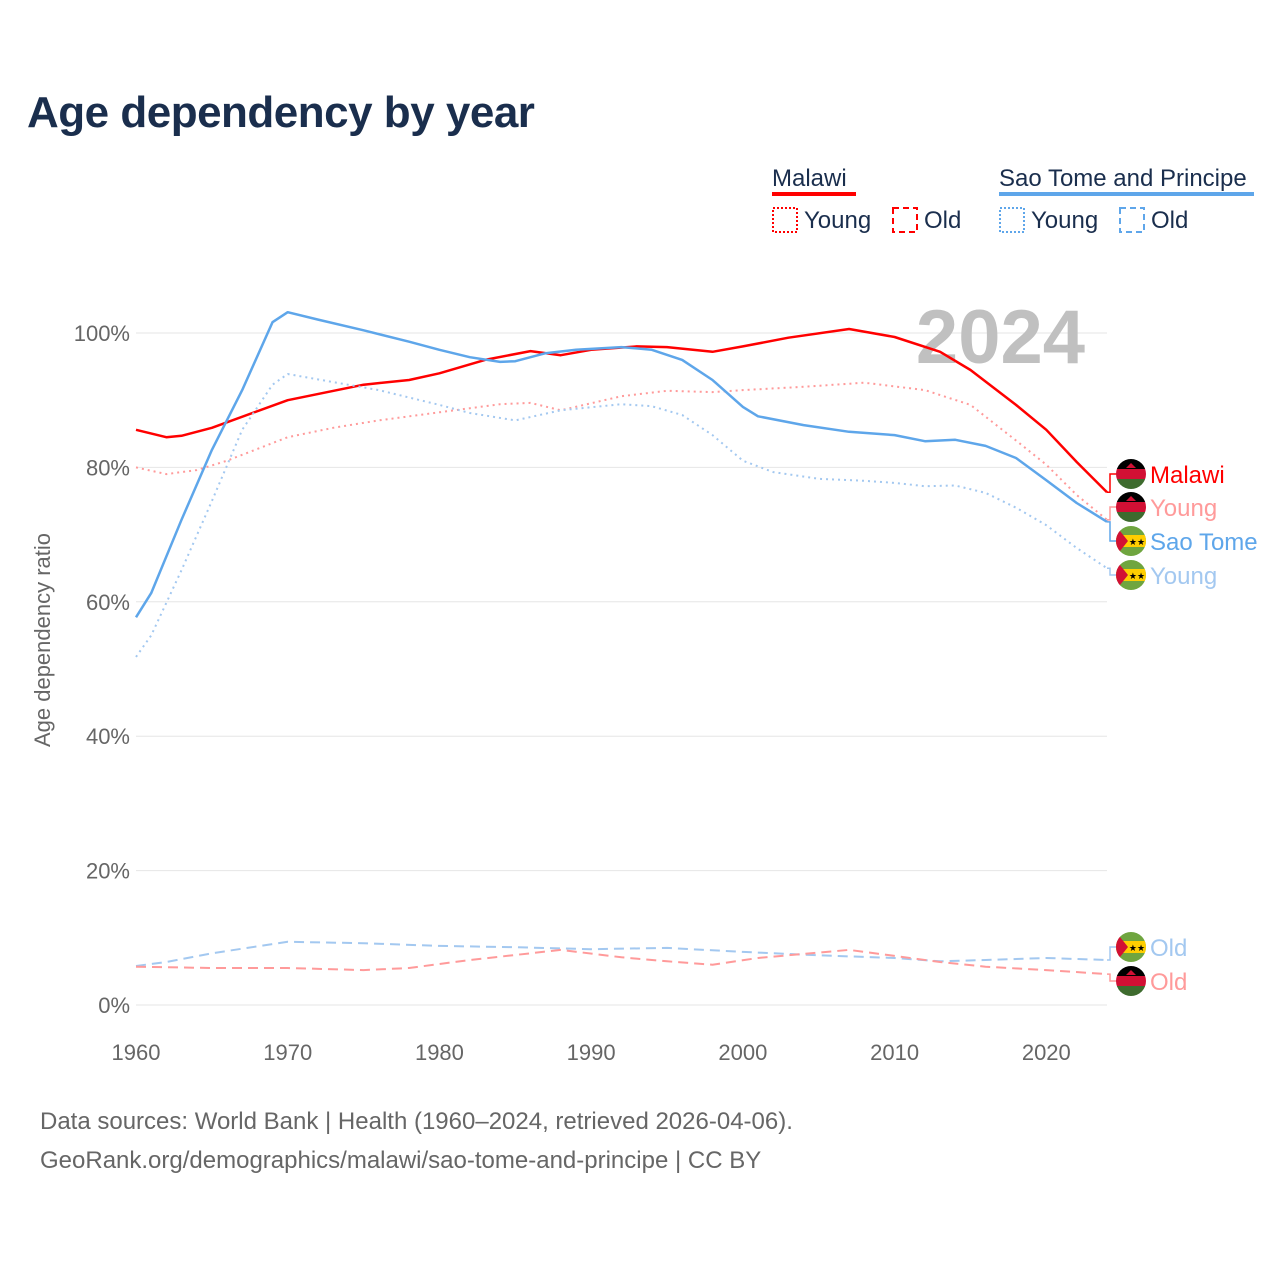 Image resolution: width=1280 pixels, height=1280 pixels. What do you see at coordinates (621, 410) in the screenshot?
I see `series-line-malawi` at bounding box center [621, 410].